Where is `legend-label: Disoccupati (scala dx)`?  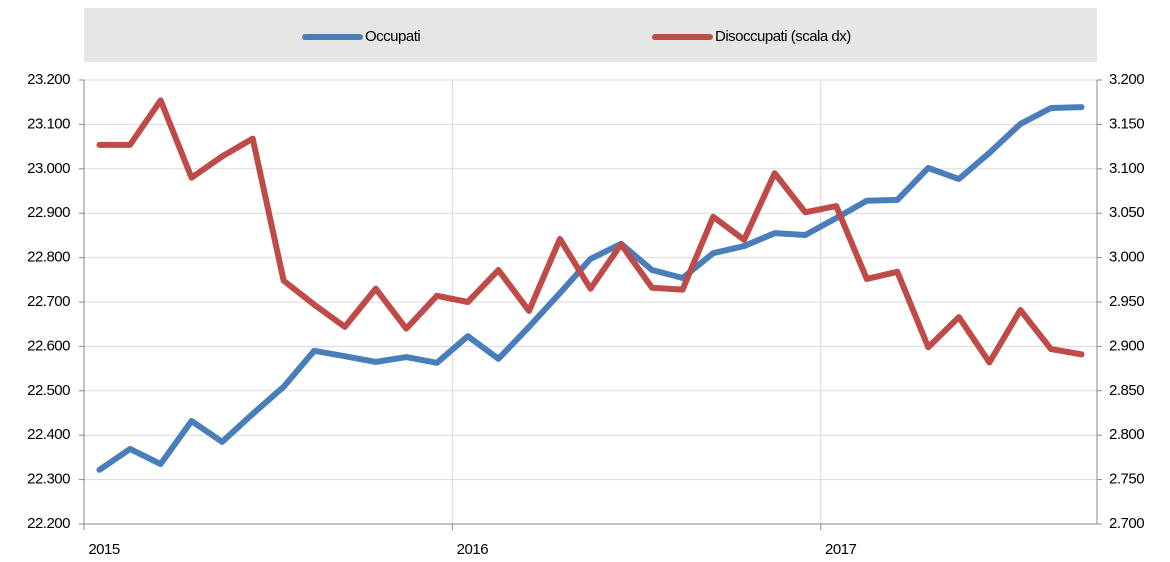
legend-label: Disoccupati (scala dx) is located at coordinates (783, 36).